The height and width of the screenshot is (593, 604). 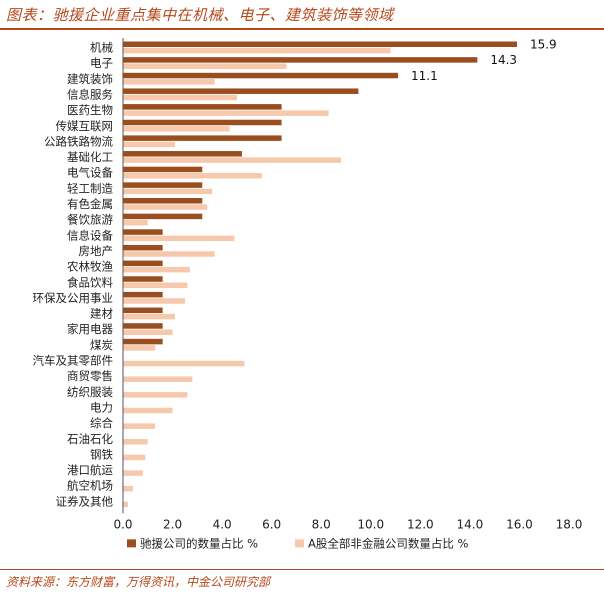 I want to click on x-tick-label: 2.0, so click(x=172, y=524).